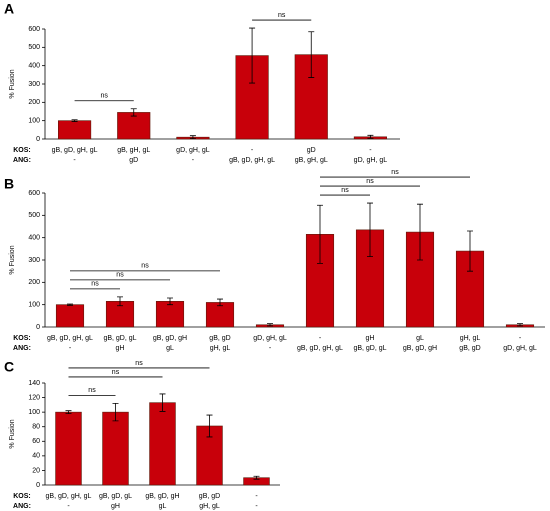 The width and height of the screenshot is (550, 511). I want to click on category-label: gB, gH, gL, so click(311, 160).